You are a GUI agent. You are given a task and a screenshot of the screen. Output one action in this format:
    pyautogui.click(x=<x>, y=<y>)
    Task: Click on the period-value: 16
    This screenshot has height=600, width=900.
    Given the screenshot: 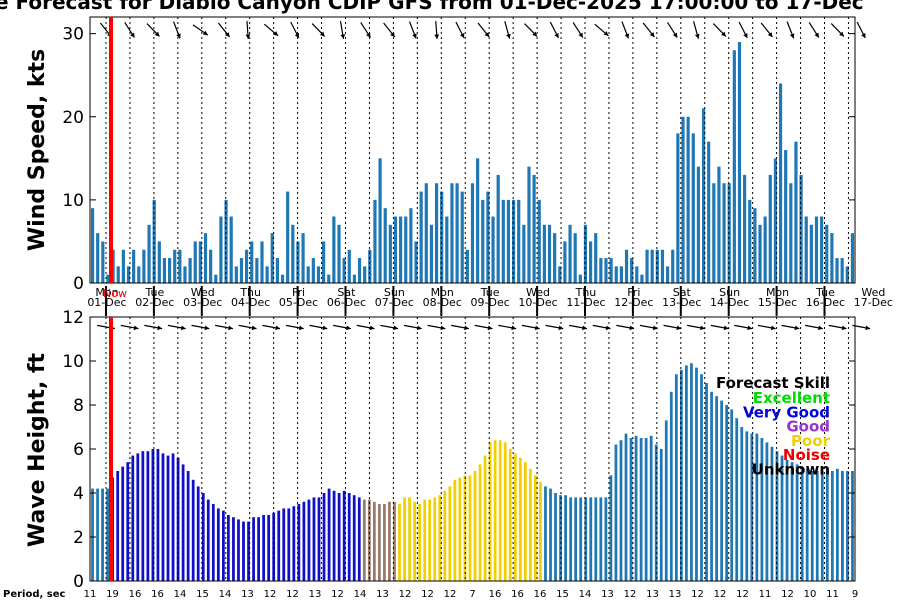 What is the action you would take?
    pyautogui.click(x=517, y=594)
    